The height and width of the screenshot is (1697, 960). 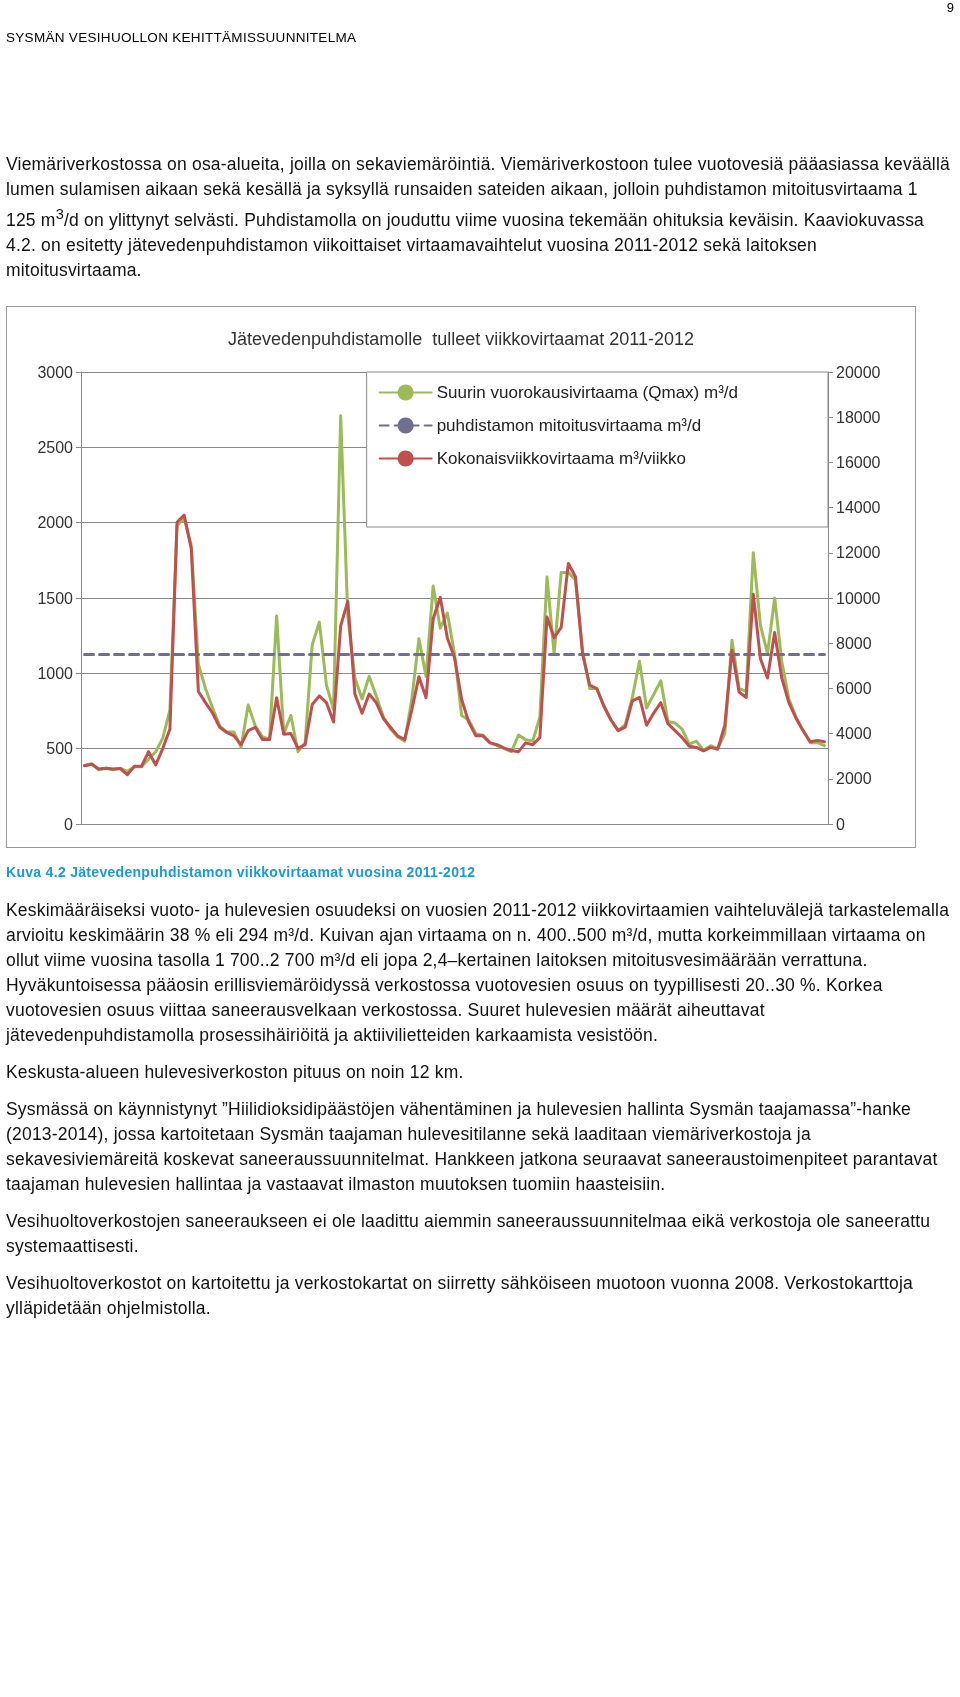 What do you see at coordinates (569, 425) in the screenshot?
I see `legend-label: puhdistamon mitoitusvirtaama m³/d` at bounding box center [569, 425].